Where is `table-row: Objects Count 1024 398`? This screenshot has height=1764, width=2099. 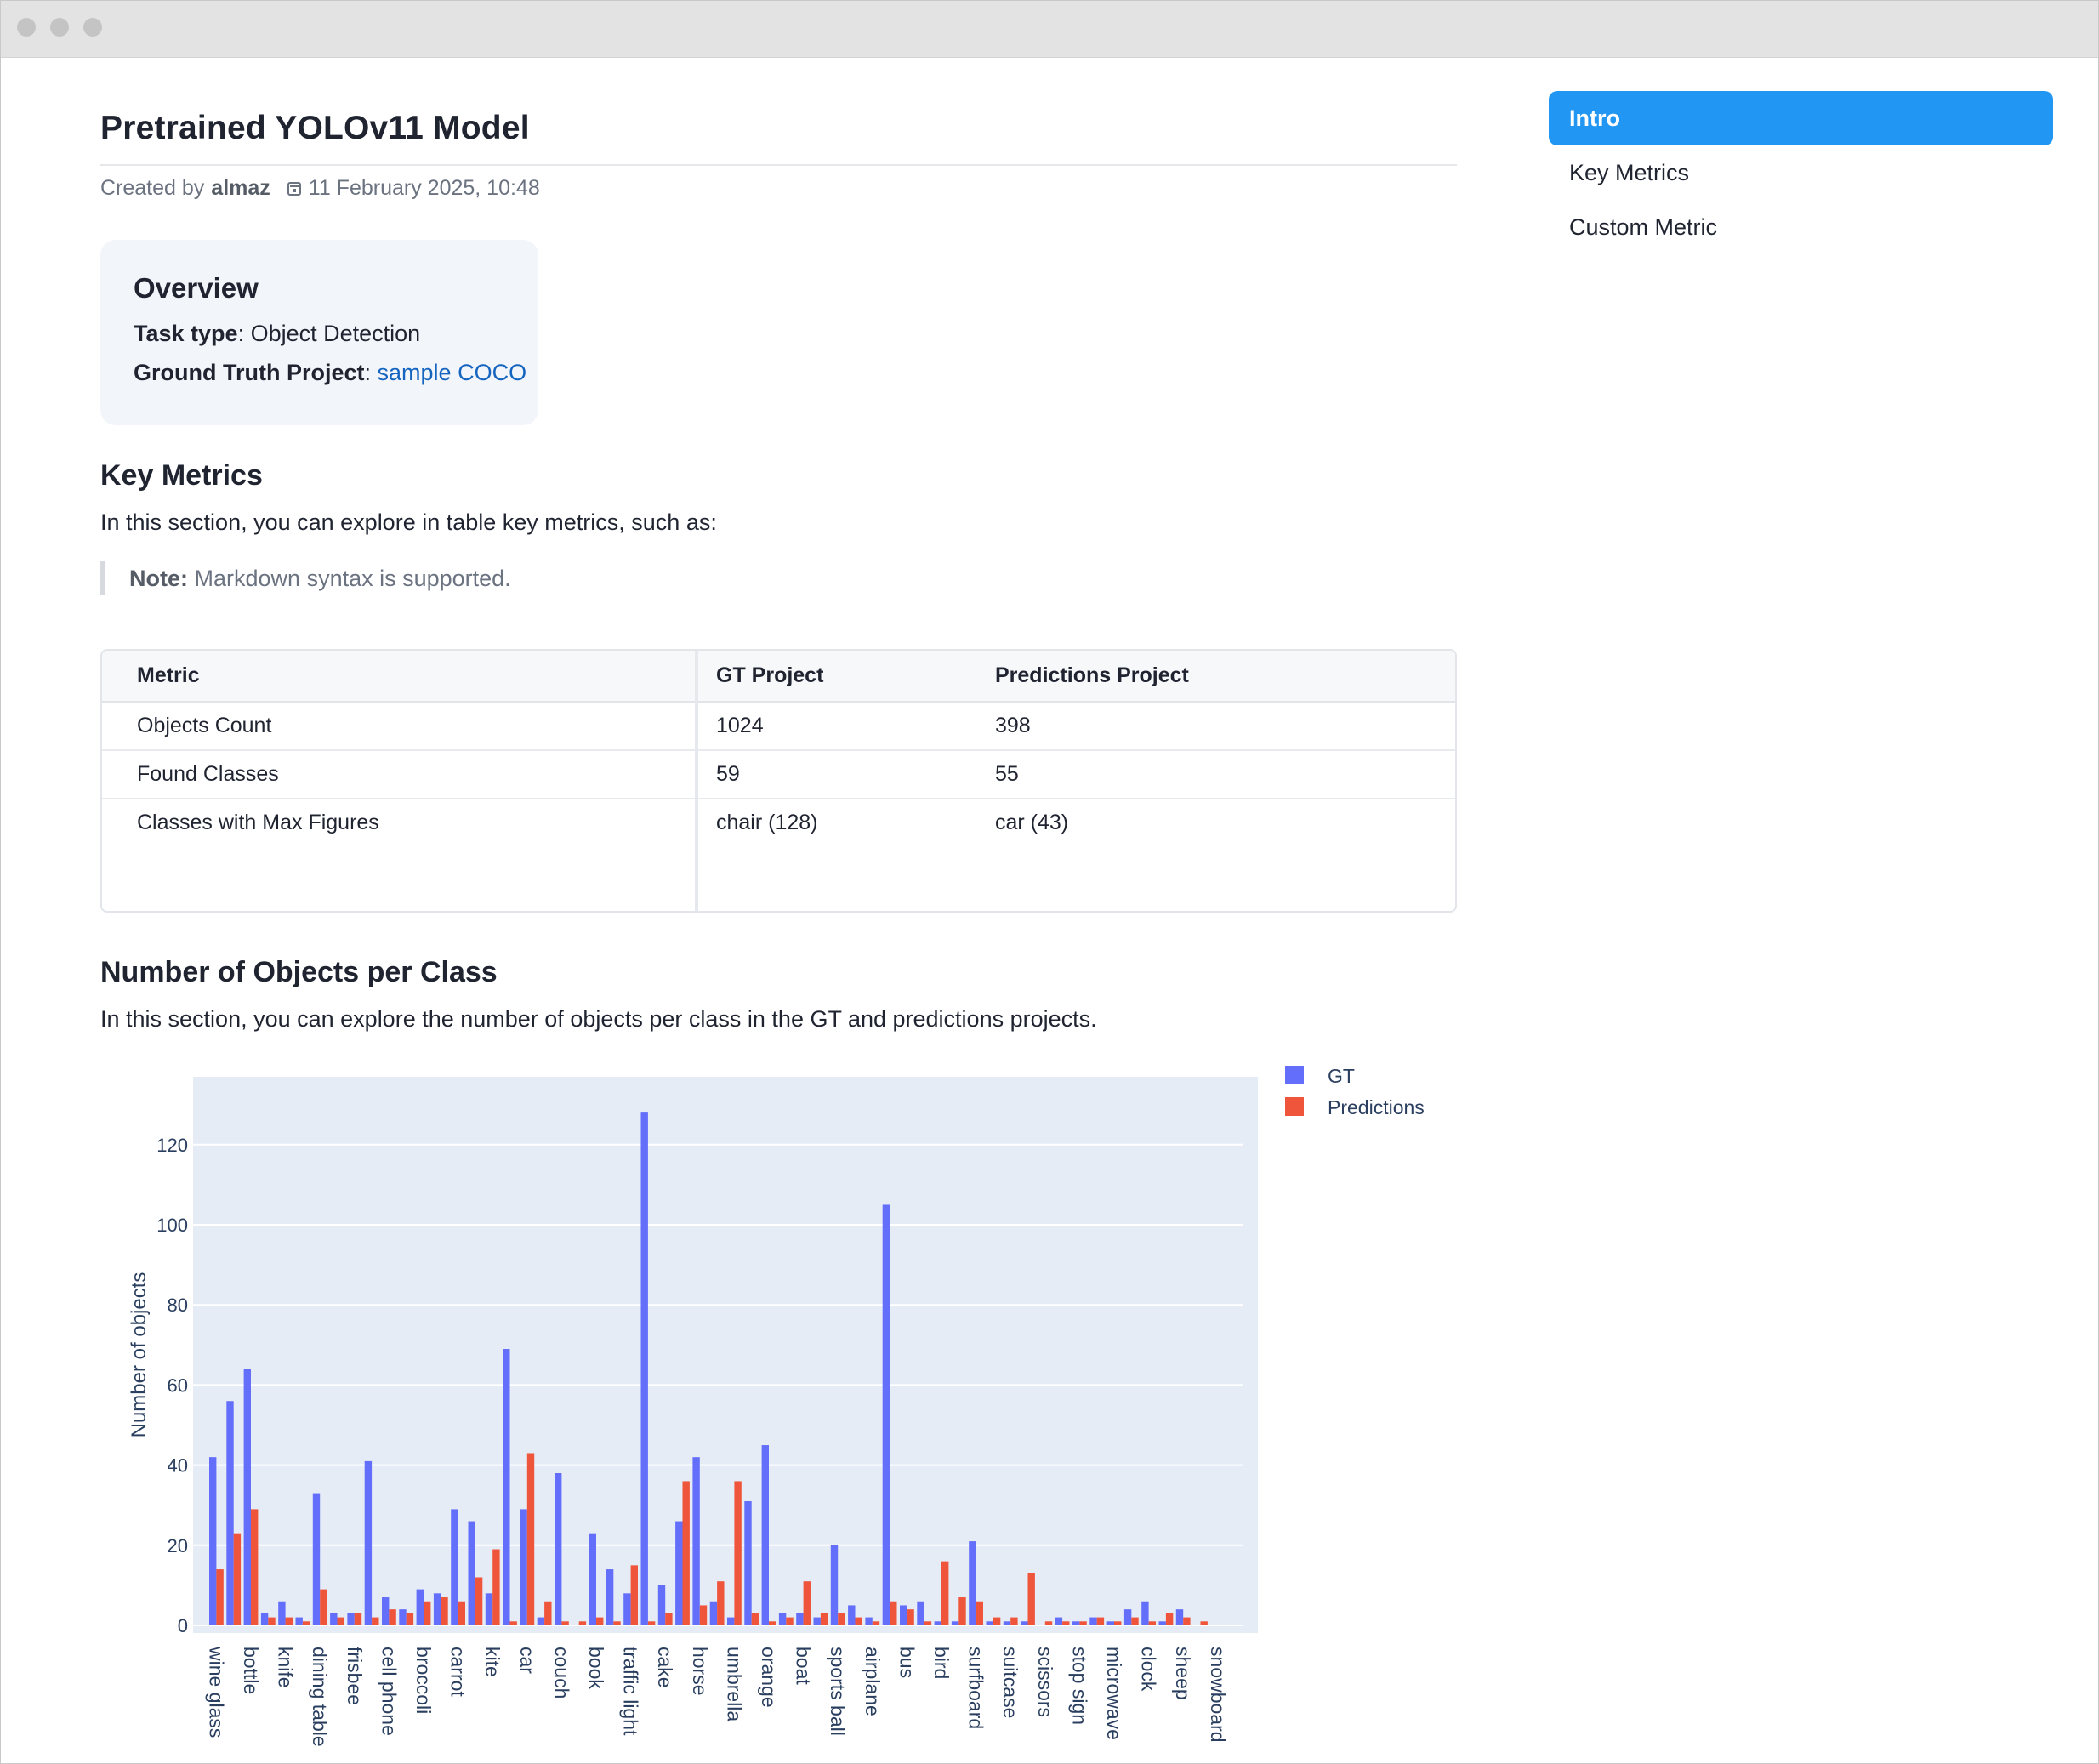 table-row: Objects Count 1024 398 is located at coordinates (779, 726).